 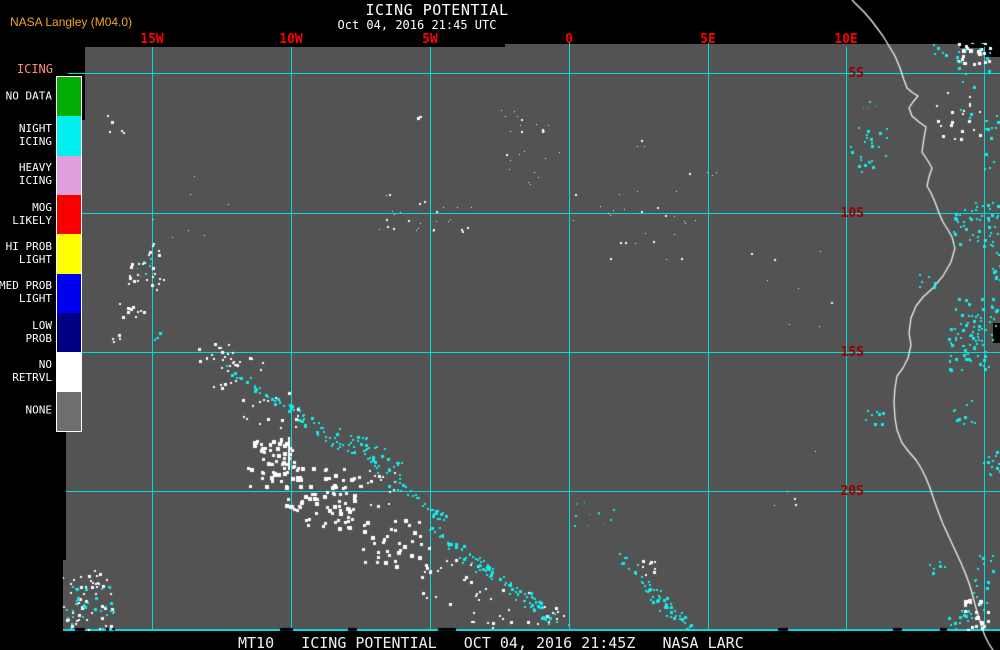 What do you see at coordinates (69, 97) in the screenshot?
I see `legend-swatch-no-data` at bounding box center [69, 97].